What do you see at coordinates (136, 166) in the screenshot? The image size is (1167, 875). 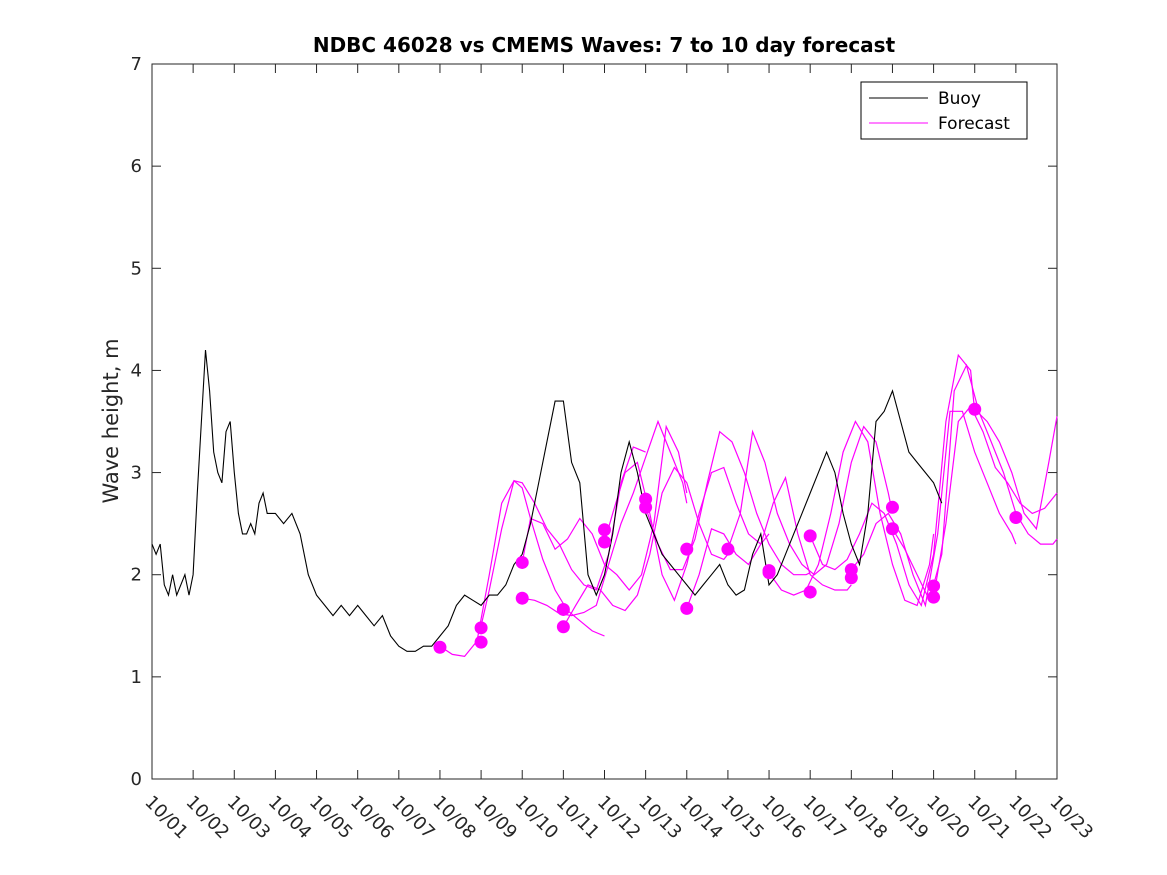 I see `y-tick-label: 6` at bounding box center [136, 166].